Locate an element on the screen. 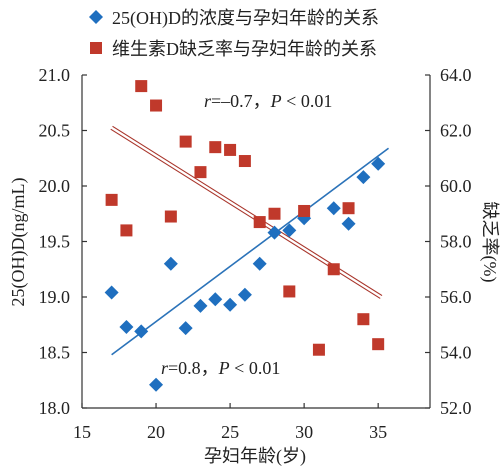  right-y-tick-label: 58.0 is located at coordinates (456, 242).